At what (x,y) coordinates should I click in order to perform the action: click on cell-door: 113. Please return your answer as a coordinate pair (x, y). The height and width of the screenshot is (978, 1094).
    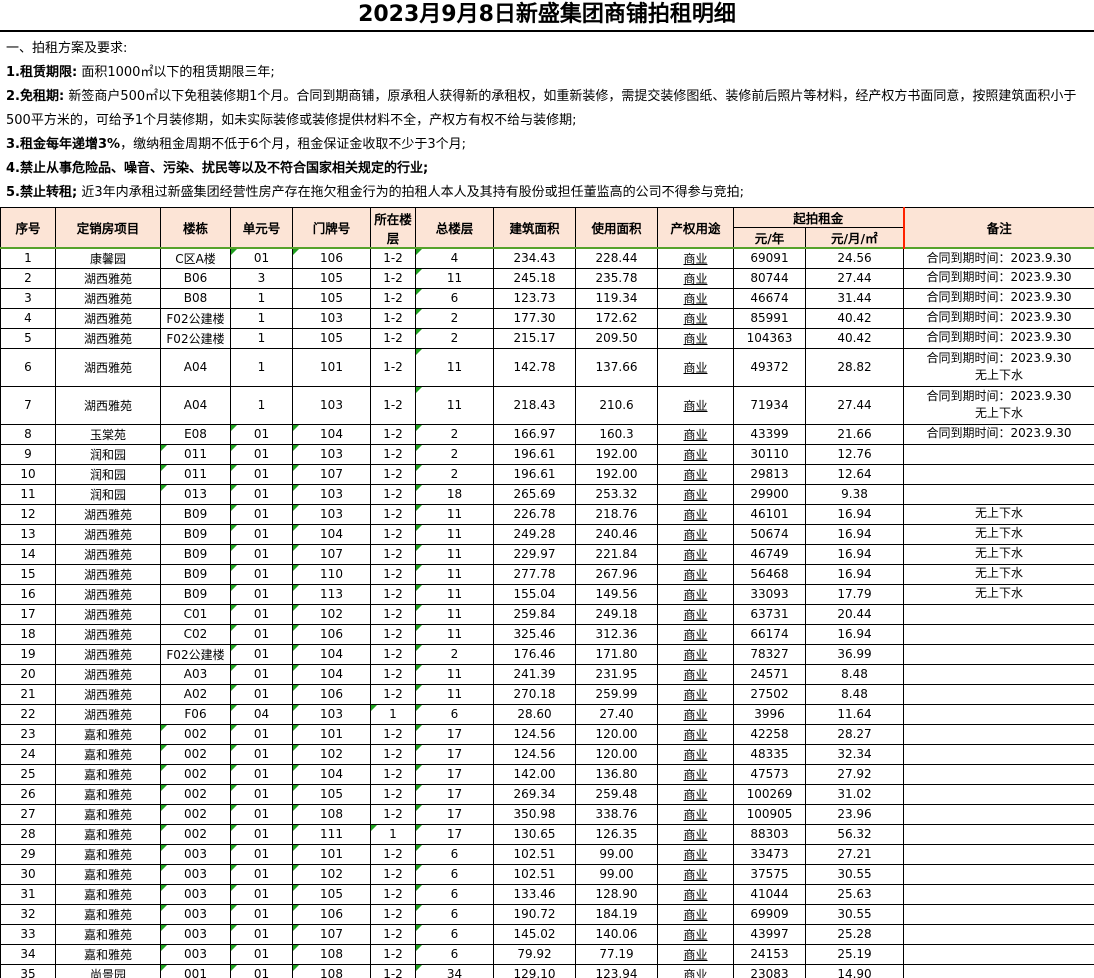
    Looking at the image, I should click on (331, 594).